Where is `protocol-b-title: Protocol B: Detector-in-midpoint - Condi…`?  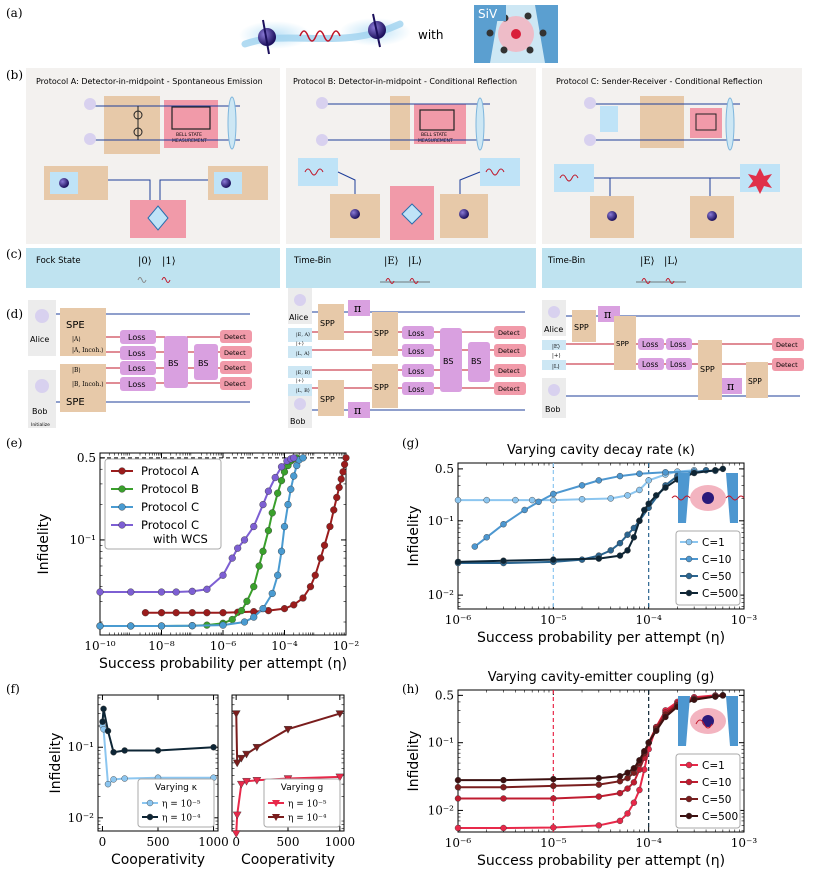
protocol-b-title: Protocol B: Detector-in-midpoint - Condi… is located at coordinates (405, 81).